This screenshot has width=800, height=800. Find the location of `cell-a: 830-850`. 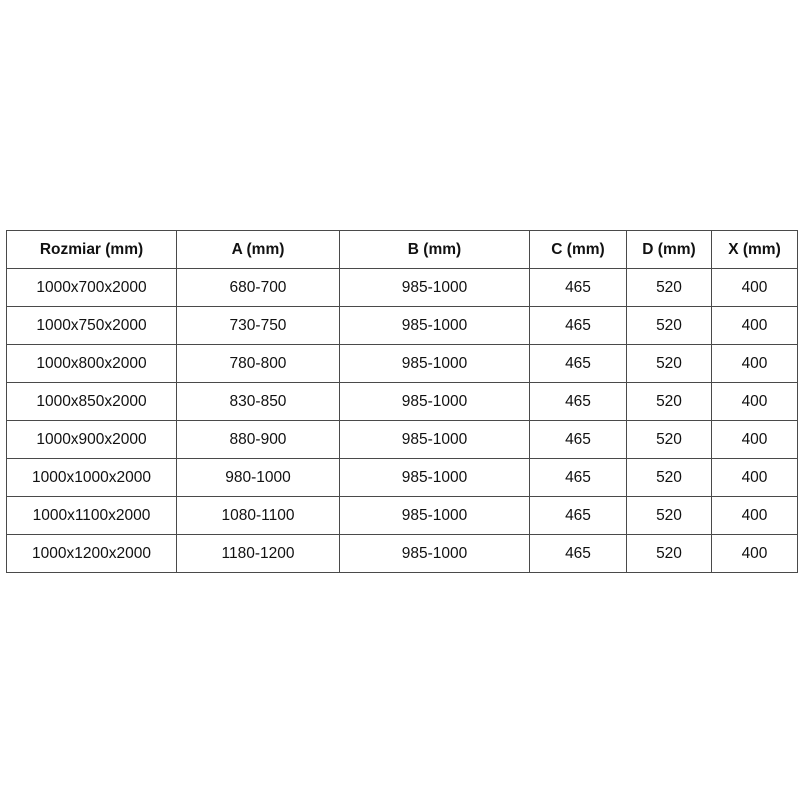

cell-a: 830-850 is located at coordinates (258, 401).